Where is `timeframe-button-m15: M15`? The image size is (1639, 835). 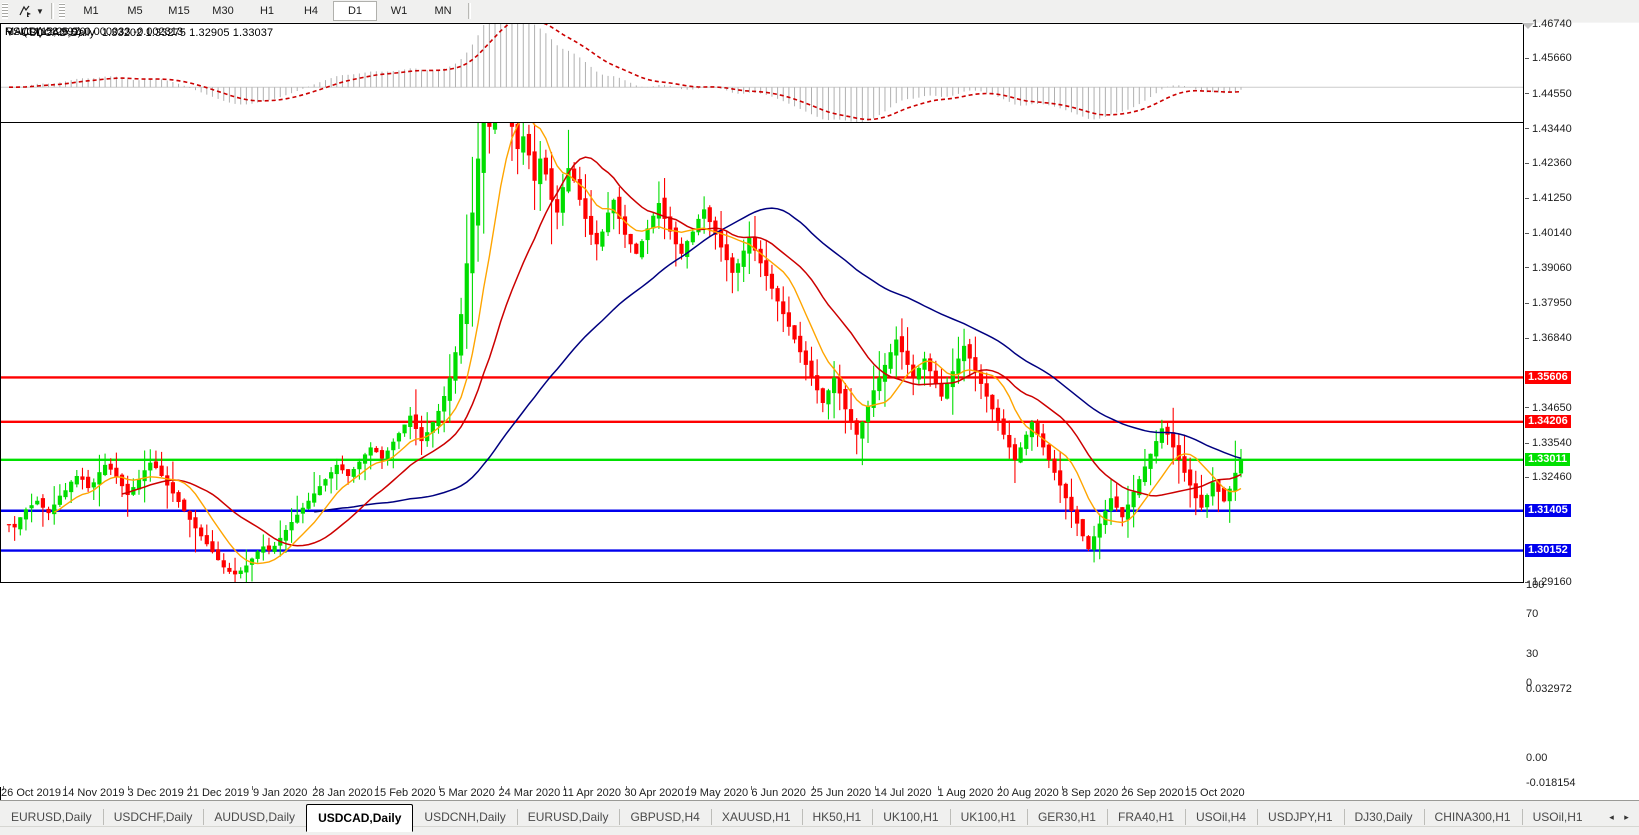 timeframe-button-m15: M15 is located at coordinates (179, 11).